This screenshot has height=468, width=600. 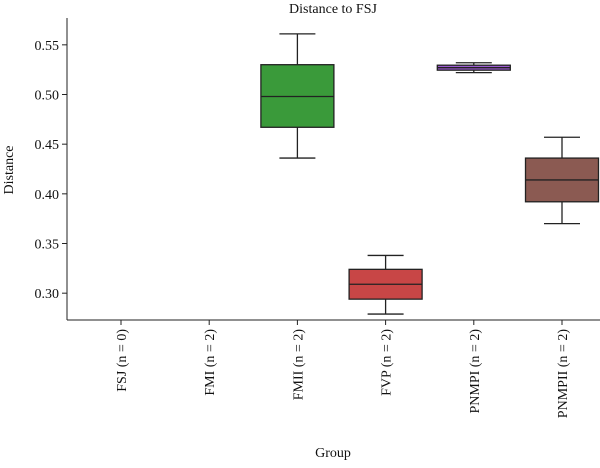 I want to click on x-axis-label: Group, so click(x=333, y=453).